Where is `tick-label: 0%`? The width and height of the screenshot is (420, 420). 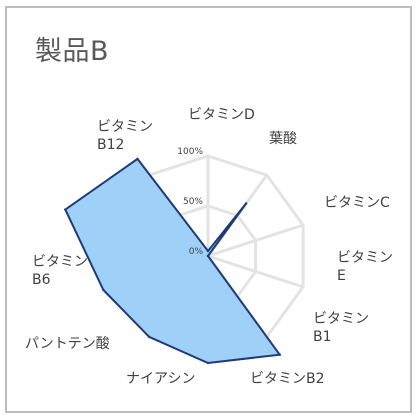
tick-label: 0% is located at coordinates (196, 252).